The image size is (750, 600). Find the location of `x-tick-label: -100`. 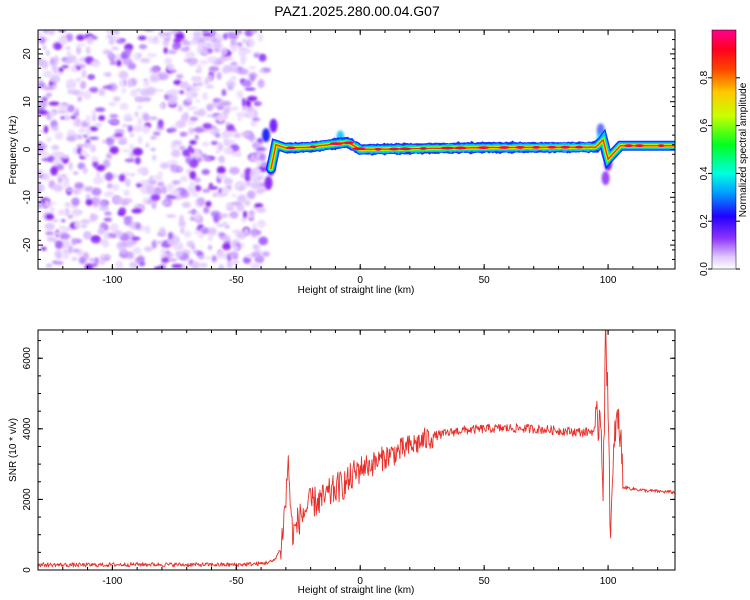

x-tick-label: -100 is located at coordinates (112, 280).